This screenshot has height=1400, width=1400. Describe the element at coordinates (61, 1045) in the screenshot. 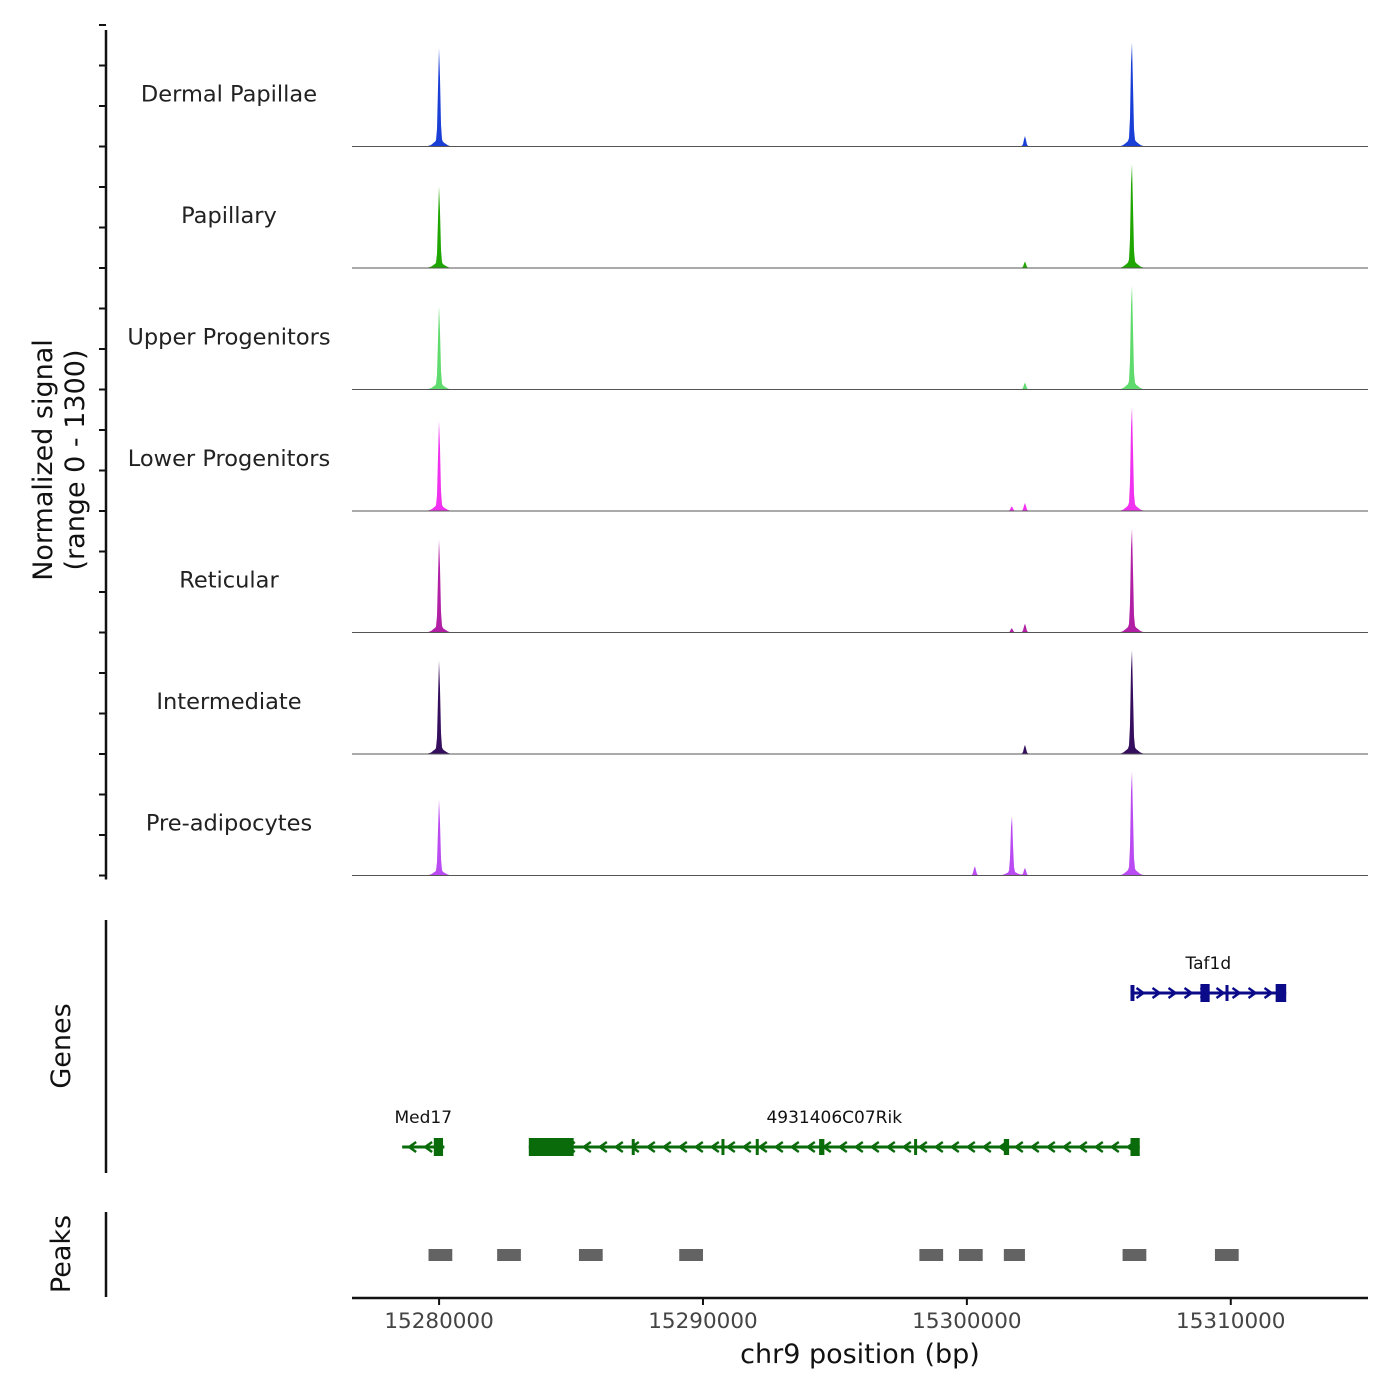

I see `genes-track-label: Genes` at that location.